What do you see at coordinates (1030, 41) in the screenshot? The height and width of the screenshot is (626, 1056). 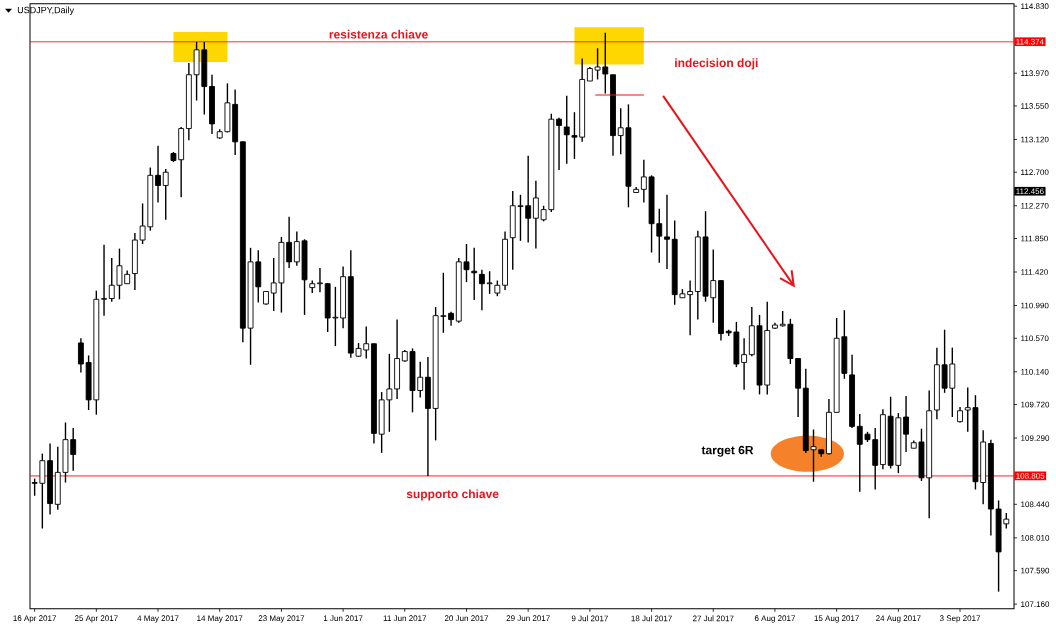 I see `ref-line-label: 114.374` at bounding box center [1030, 41].